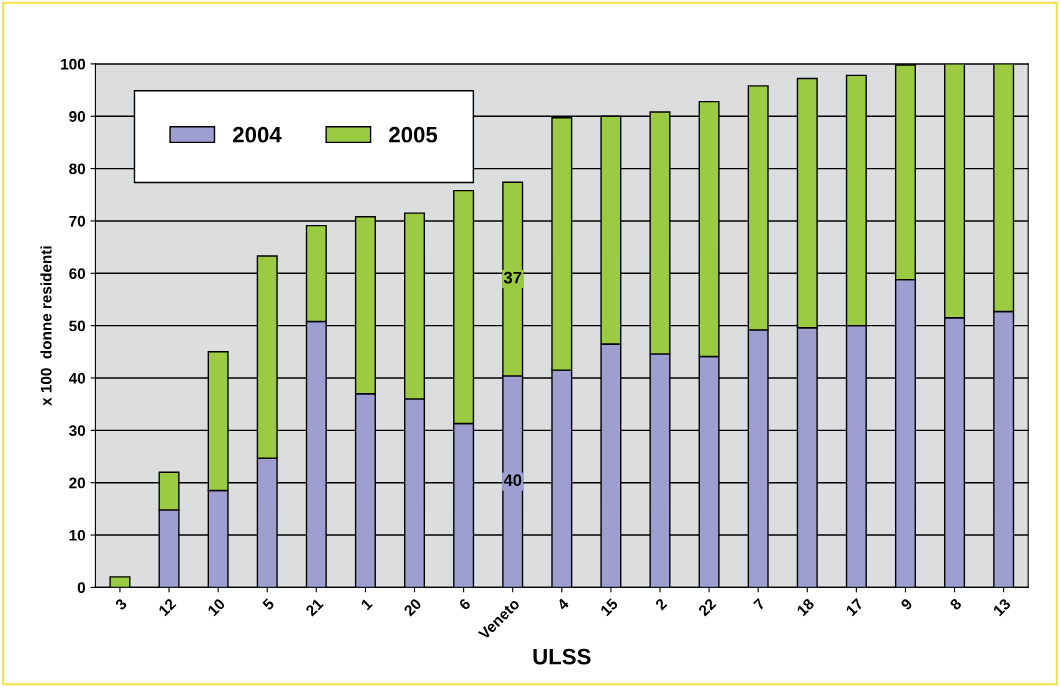  What do you see at coordinates (77, 378) in the screenshot?
I see `y-tick-label: 40` at bounding box center [77, 378].